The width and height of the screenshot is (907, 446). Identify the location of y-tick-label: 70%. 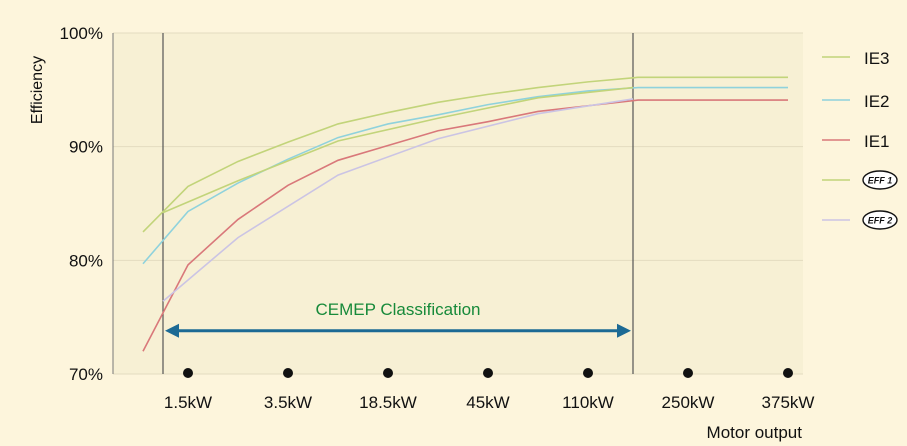
(86, 374).